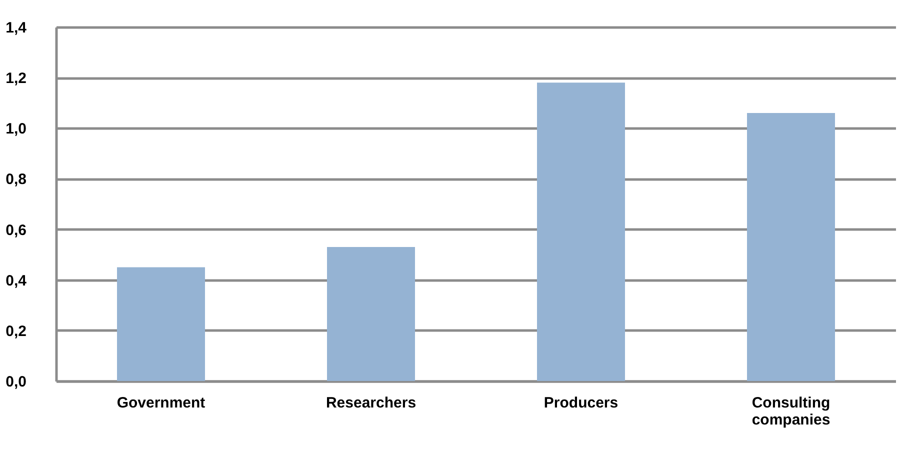 This screenshot has width=918, height=456. I want to click on y-tick-label: 0,2, so click(16, 331).